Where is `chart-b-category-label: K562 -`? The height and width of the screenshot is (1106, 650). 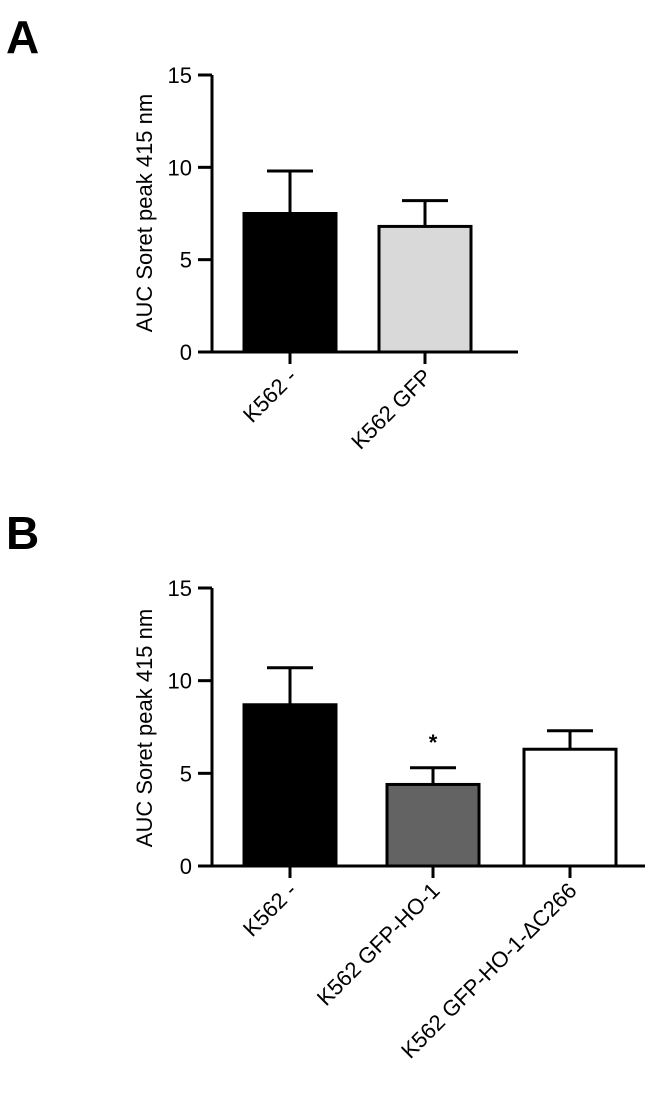 chart-b-category-label: K562 - is located at coordinates (270, 910).